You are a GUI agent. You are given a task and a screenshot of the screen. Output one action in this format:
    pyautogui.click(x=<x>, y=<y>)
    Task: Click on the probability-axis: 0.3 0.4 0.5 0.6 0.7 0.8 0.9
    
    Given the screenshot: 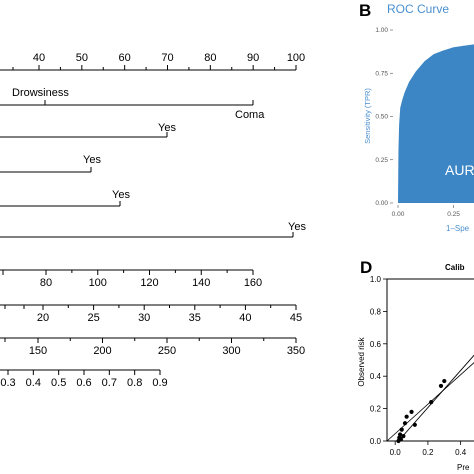 What is the action you would take?
    pyautogui.click(x=84, y=379)
    